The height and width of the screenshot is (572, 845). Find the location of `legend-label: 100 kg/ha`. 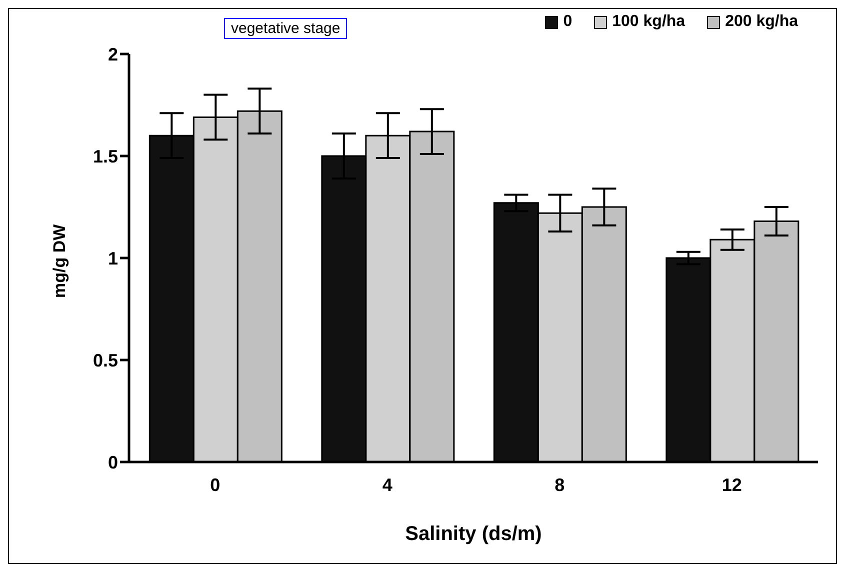

legend-label: 100 kg/ha is located at coordinates (648, 22).